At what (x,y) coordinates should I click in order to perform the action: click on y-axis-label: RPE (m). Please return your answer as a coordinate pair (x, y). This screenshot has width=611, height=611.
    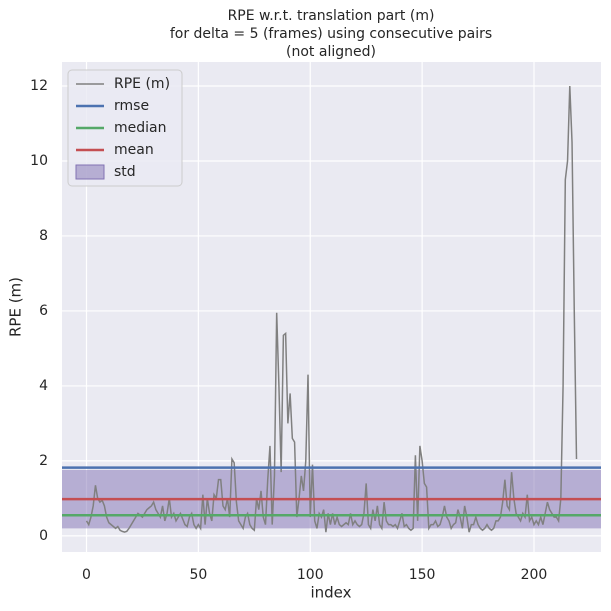
    Looking at the image, I should click on (16, 307).